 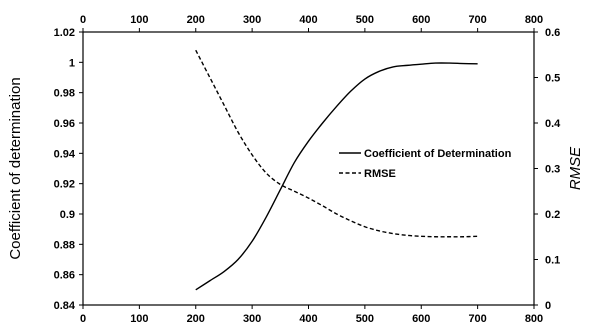 What do you see at coordinates (64, 276) in the screenshot?
I see `y-left-tick-label: 0.86` at bounding box center [64, 276].